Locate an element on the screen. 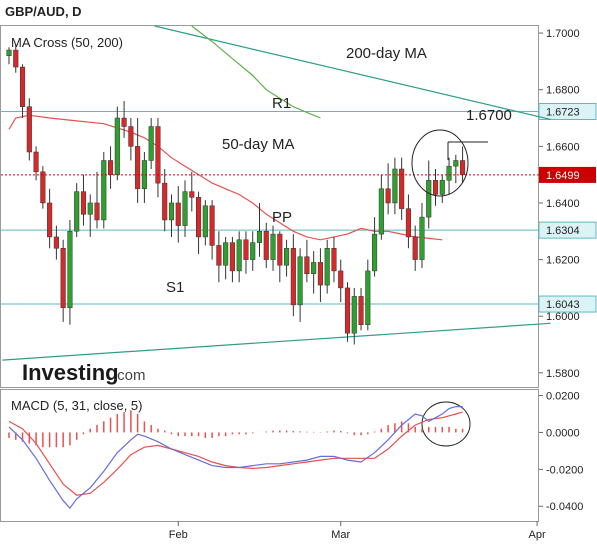  annotation-text: 200-day MA is located at coordinates (386, 53).